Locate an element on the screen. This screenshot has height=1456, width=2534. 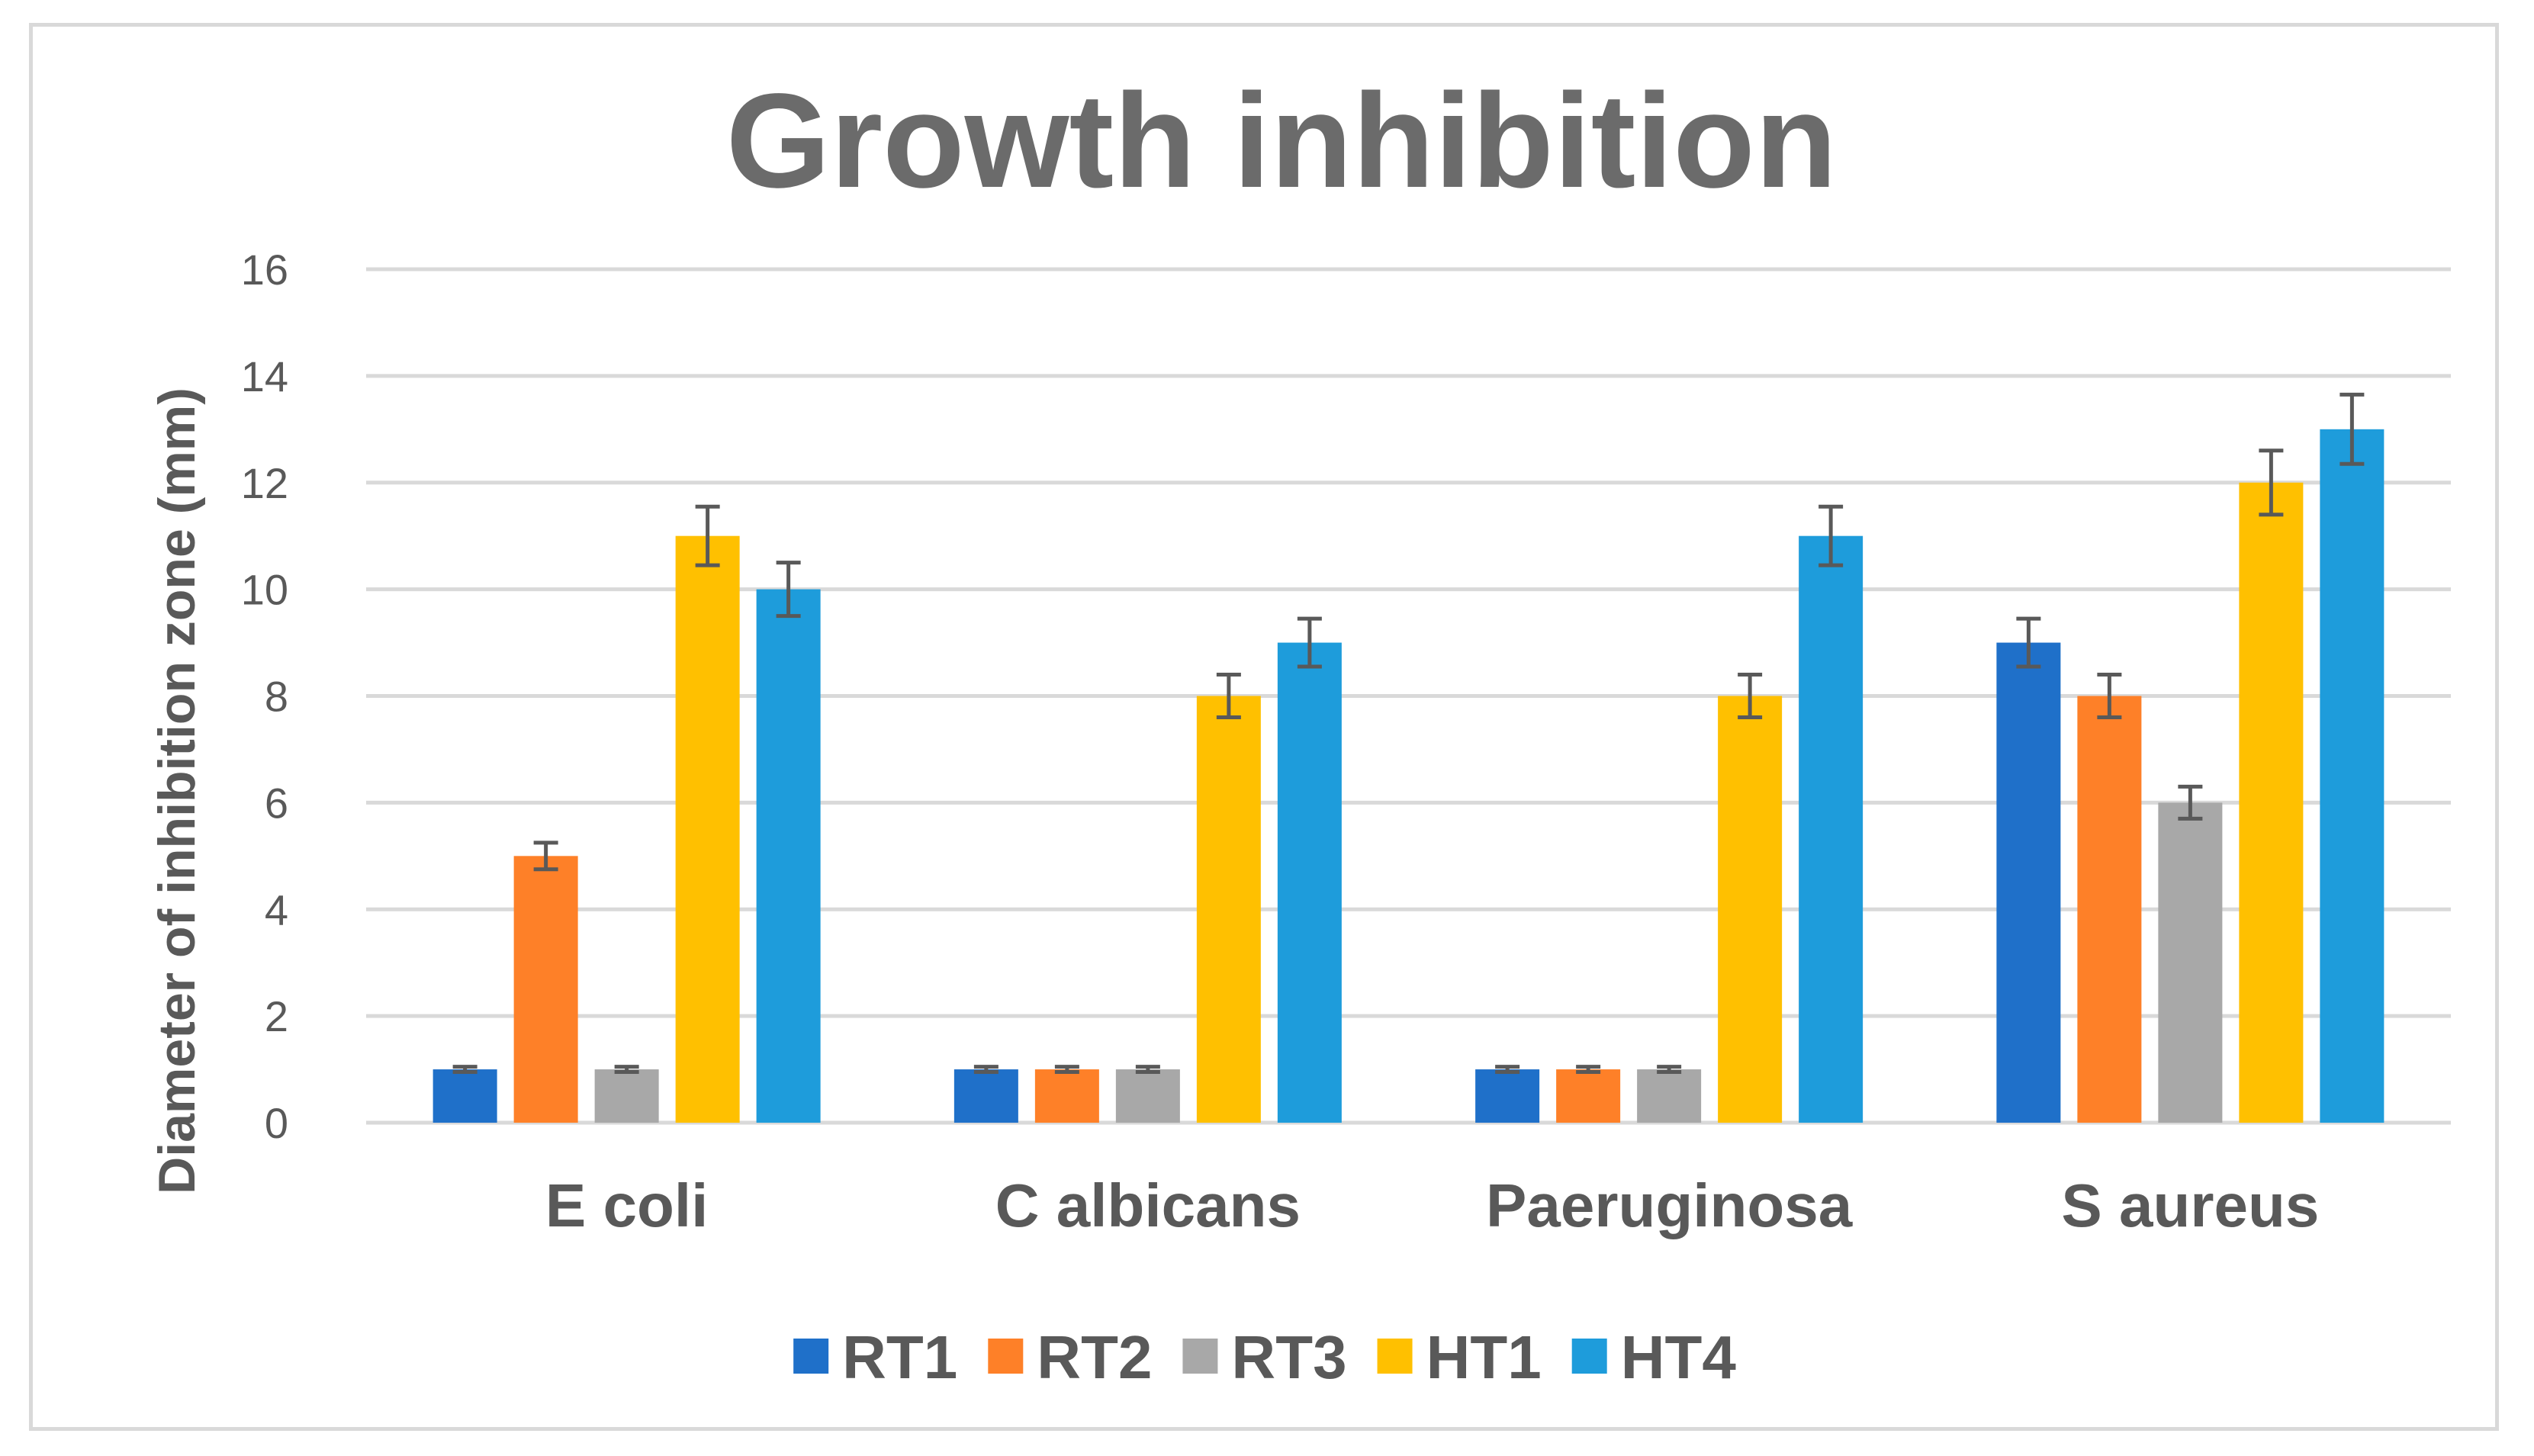
legend-label: RT3 is located at coordinates (1288, 1357).